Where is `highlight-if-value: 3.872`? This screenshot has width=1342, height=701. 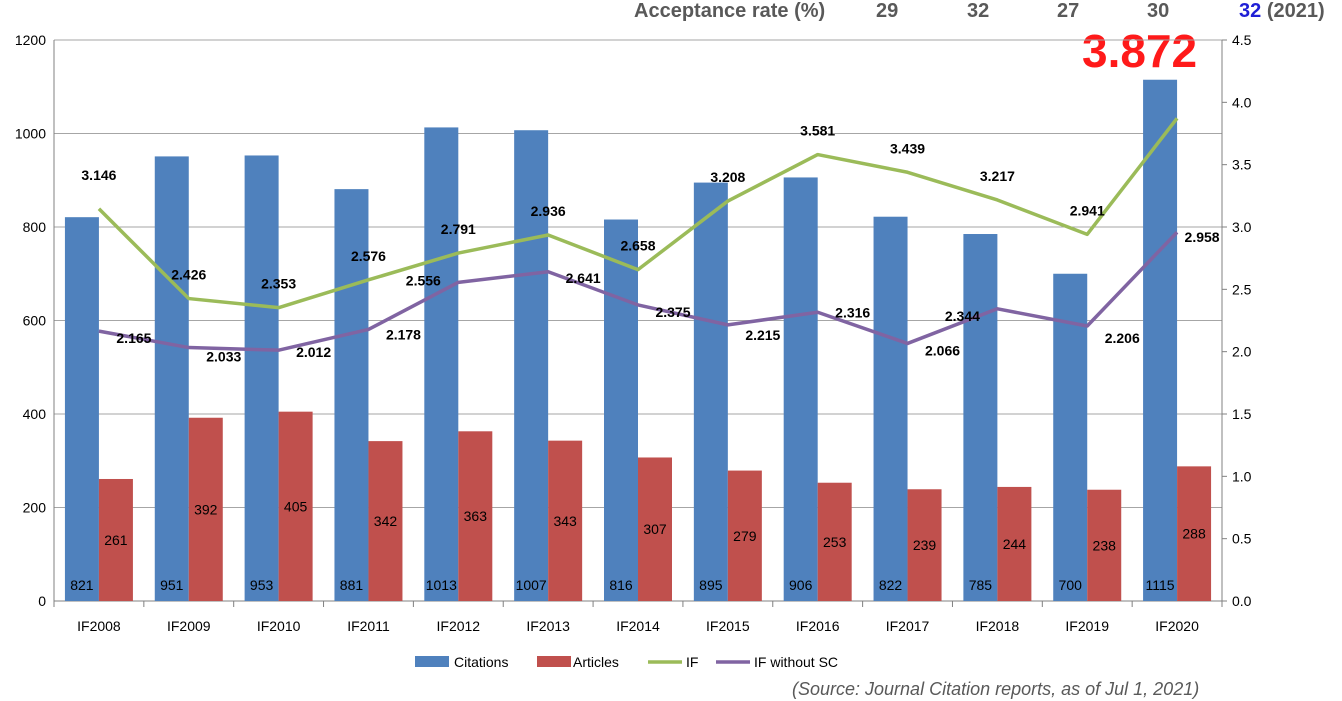 highlight-if-value: 3.872 is located at coordinates (1140, 51).